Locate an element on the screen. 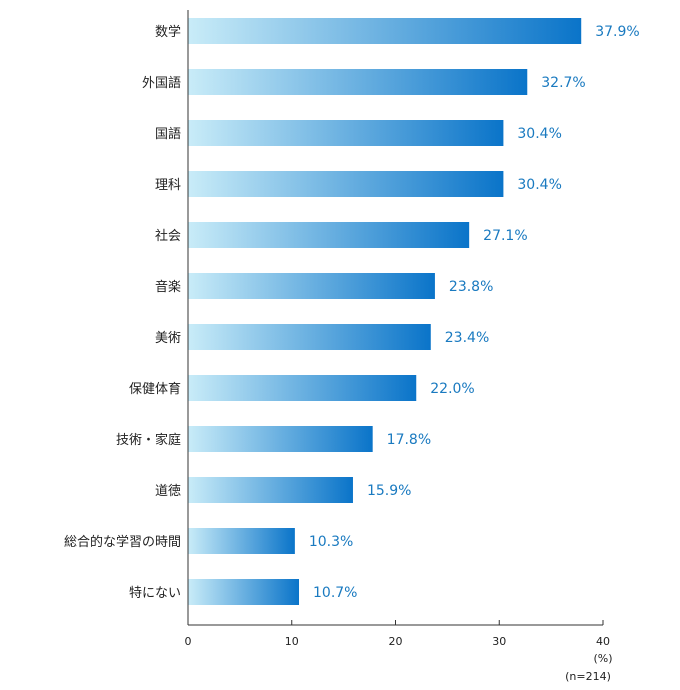  data-label: 32.7% is located at coordinates (563, 83).